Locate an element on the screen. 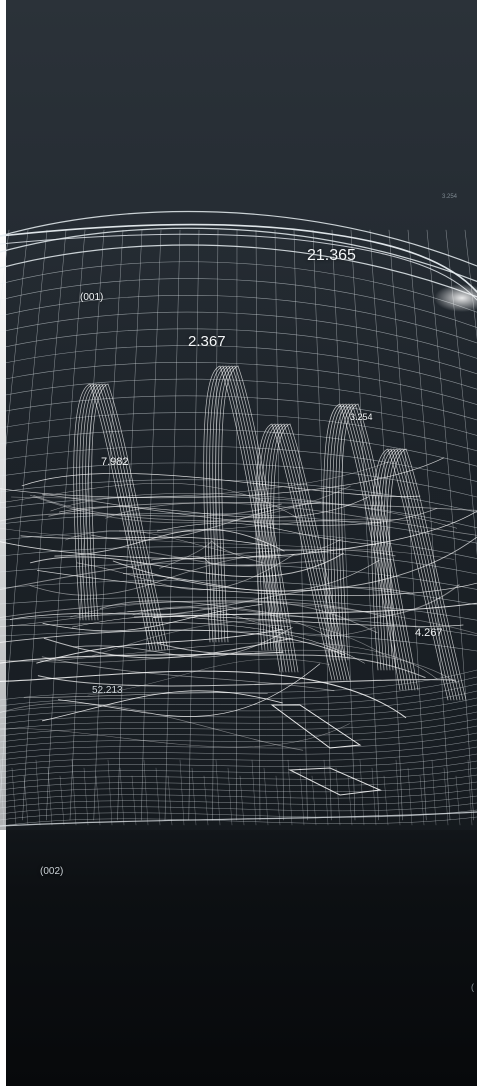 Image resolution: width=477 pixels, height=1086 pixels. wire-canopy-edge is located at coordinates (238, 258).